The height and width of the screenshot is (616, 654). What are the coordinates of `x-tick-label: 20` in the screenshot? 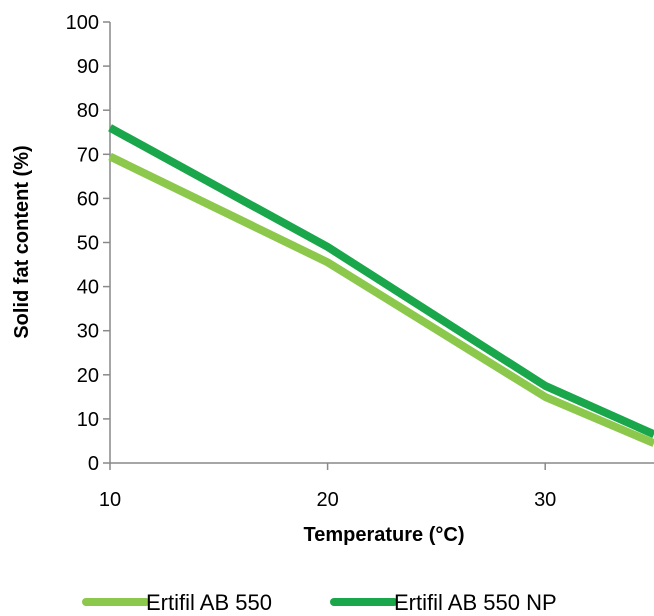 It's located at (327, 500).